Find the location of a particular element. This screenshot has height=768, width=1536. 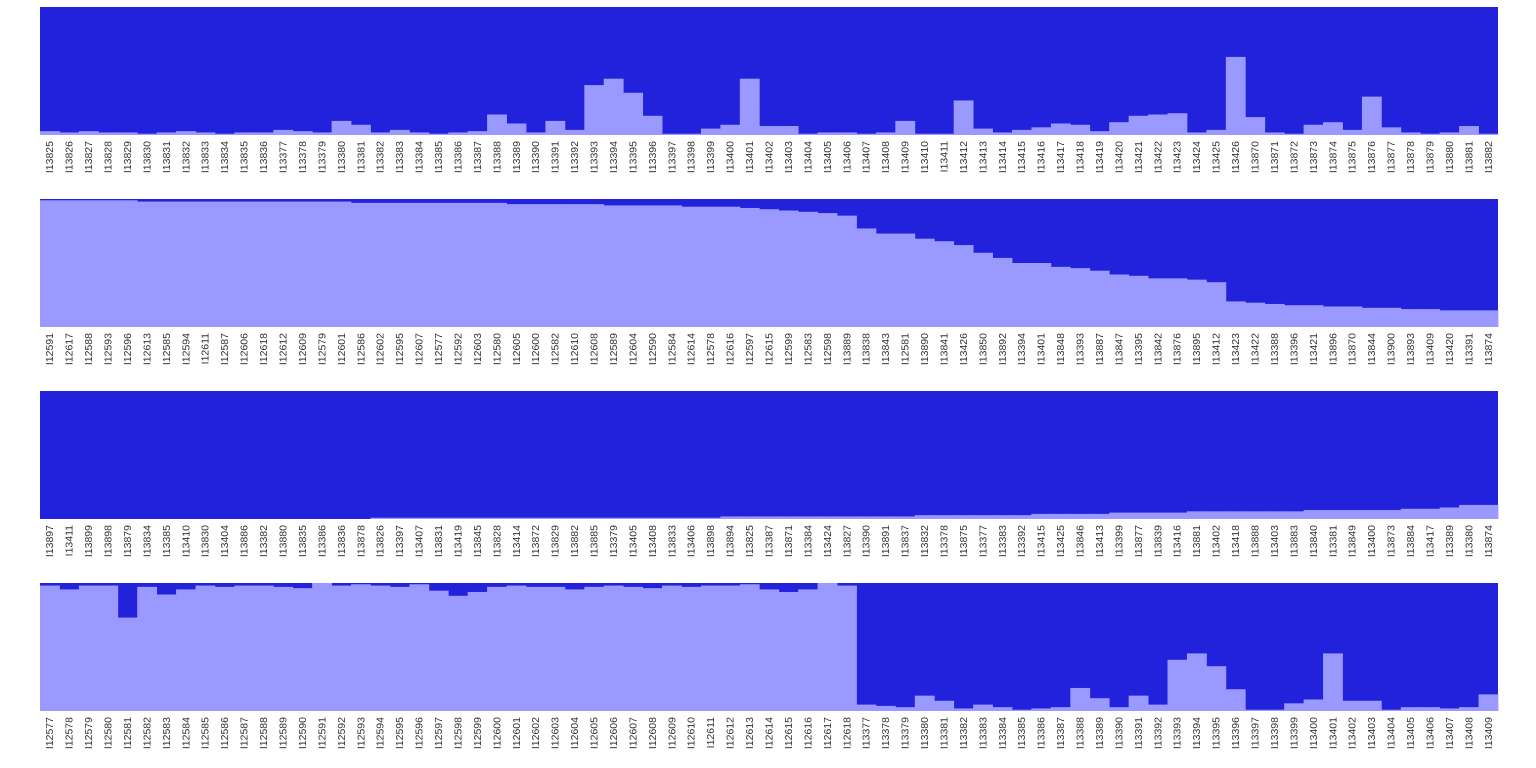

tick-label: I13392 is located at coordinates (1022, 541).